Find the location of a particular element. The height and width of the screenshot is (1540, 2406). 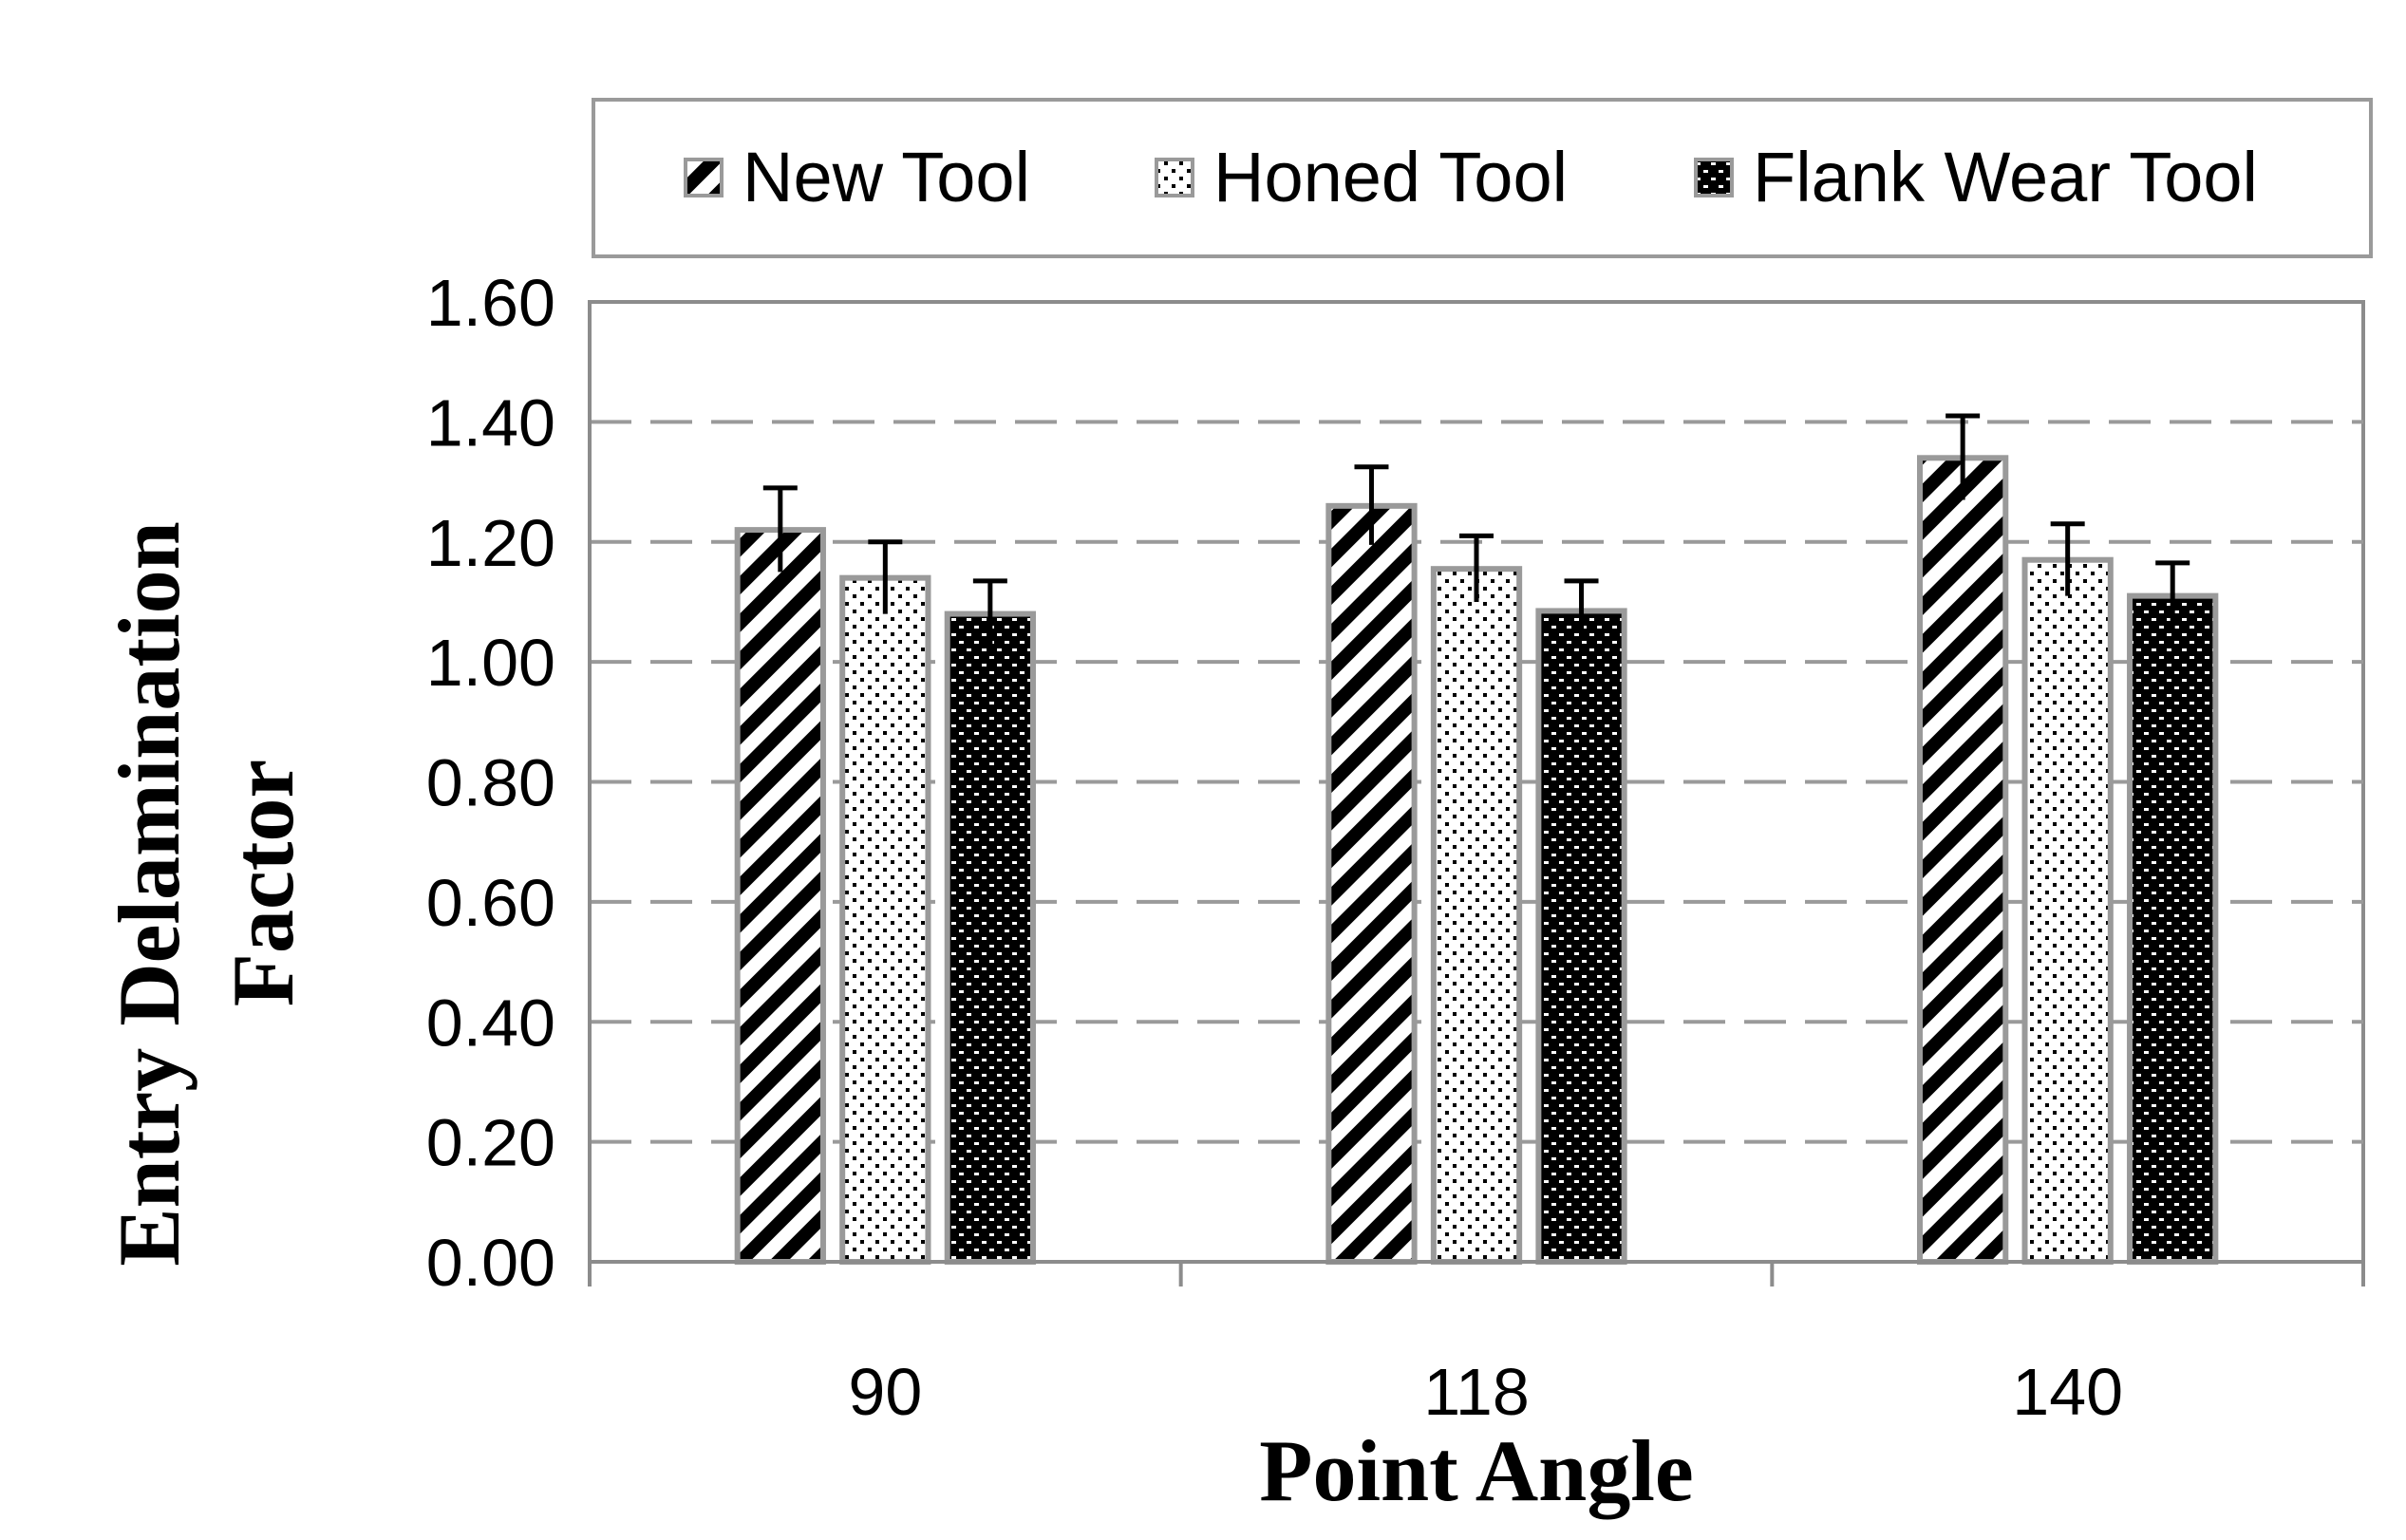

legend-box is located at coordinates (1483, 178).